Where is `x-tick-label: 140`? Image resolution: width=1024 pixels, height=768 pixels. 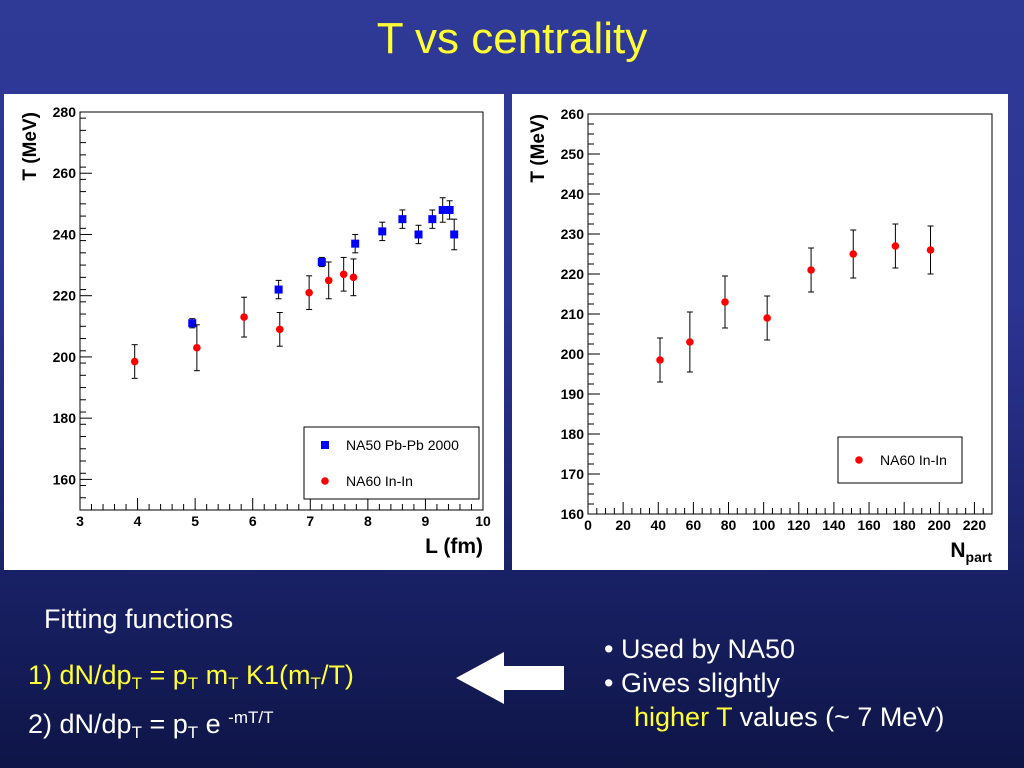
x-tick-label: 140 is located at coordinates (834, 525).